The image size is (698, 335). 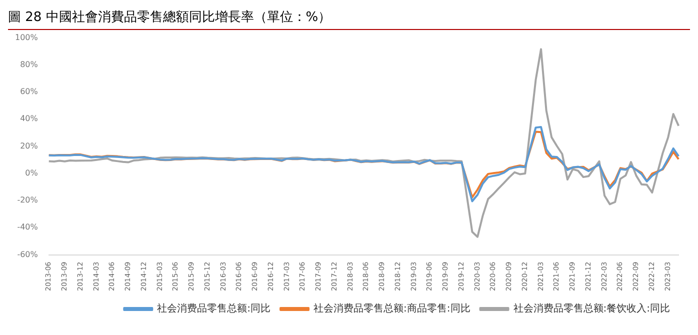 I want to click on y-tick-label: 40%, so click(x=29, y=119).